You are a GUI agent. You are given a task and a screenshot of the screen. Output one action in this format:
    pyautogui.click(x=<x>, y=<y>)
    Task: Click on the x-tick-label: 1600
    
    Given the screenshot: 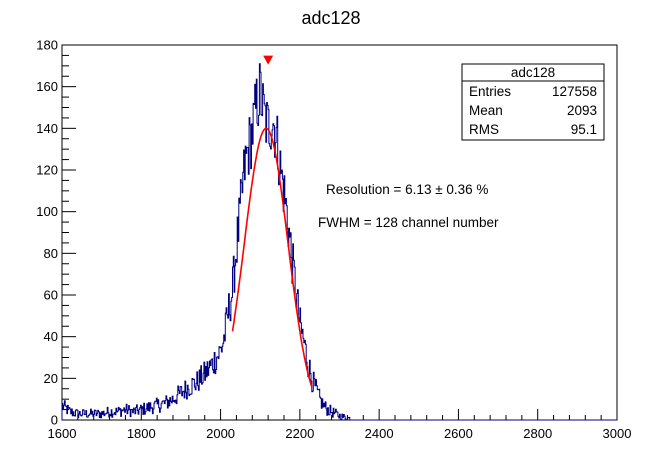 What is the action you would take?
    pyautogui.click(x=62, y=433)
    